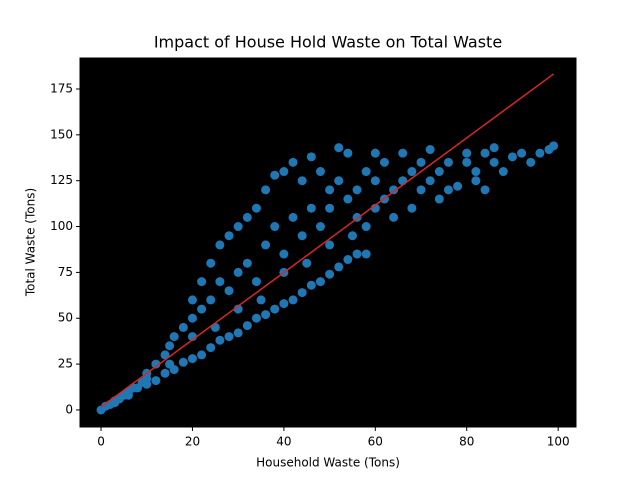 The width and height of the screenshot is (640, 484). Describe the element at coordinates (61, 226) in the screenshot. I see `y-tick-label: 100` at that location.